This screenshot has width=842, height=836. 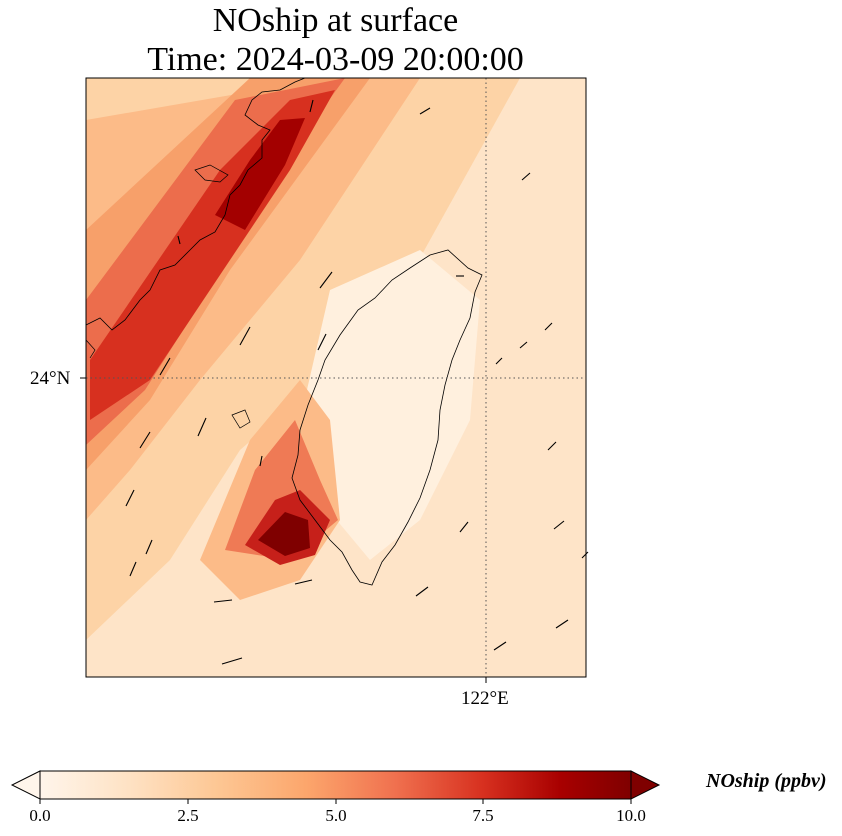 I want to click on band-core, so click(x=260, y=174).